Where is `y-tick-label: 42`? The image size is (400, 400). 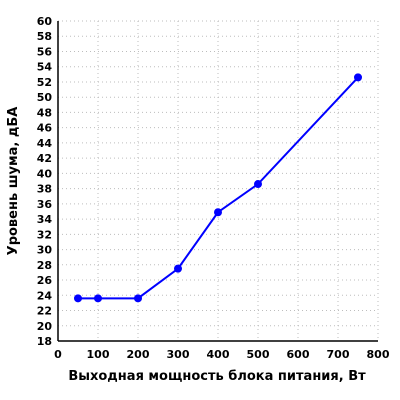
y-tick-label: 42 is located at coordinates (44, 158).